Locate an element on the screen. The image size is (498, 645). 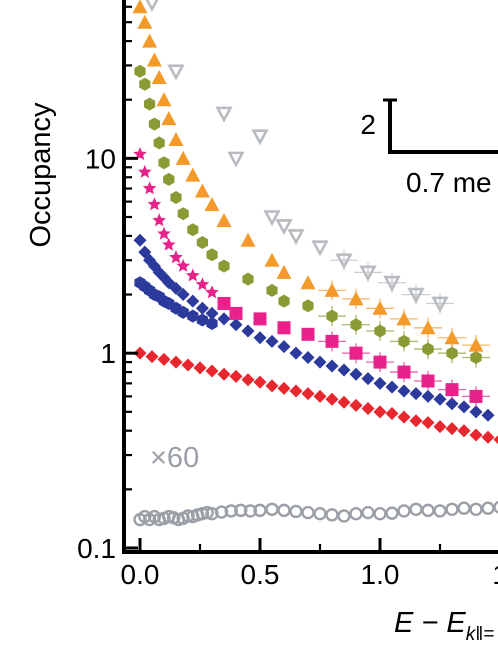
y-tick-label: 0.1 is located at coordinates (96, 548).